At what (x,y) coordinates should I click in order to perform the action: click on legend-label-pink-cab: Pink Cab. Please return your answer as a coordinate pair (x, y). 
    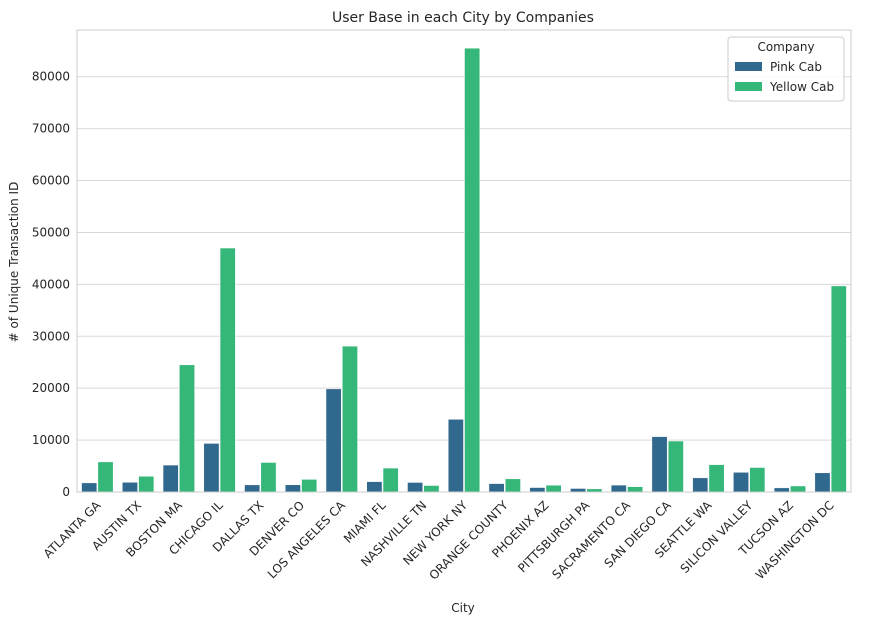
    Looking at the image, I should click on (796, 67).